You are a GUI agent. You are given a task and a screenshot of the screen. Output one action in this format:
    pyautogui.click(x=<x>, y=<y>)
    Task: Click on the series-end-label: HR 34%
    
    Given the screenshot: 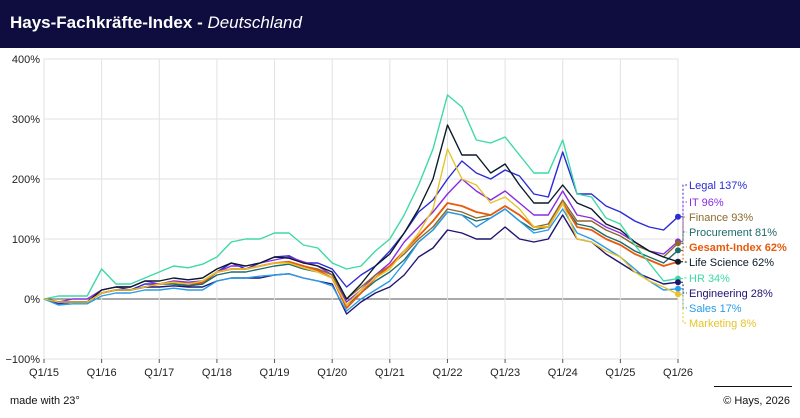 What is the action you would take?
    pyautogui.click(x=709, y=279)
    